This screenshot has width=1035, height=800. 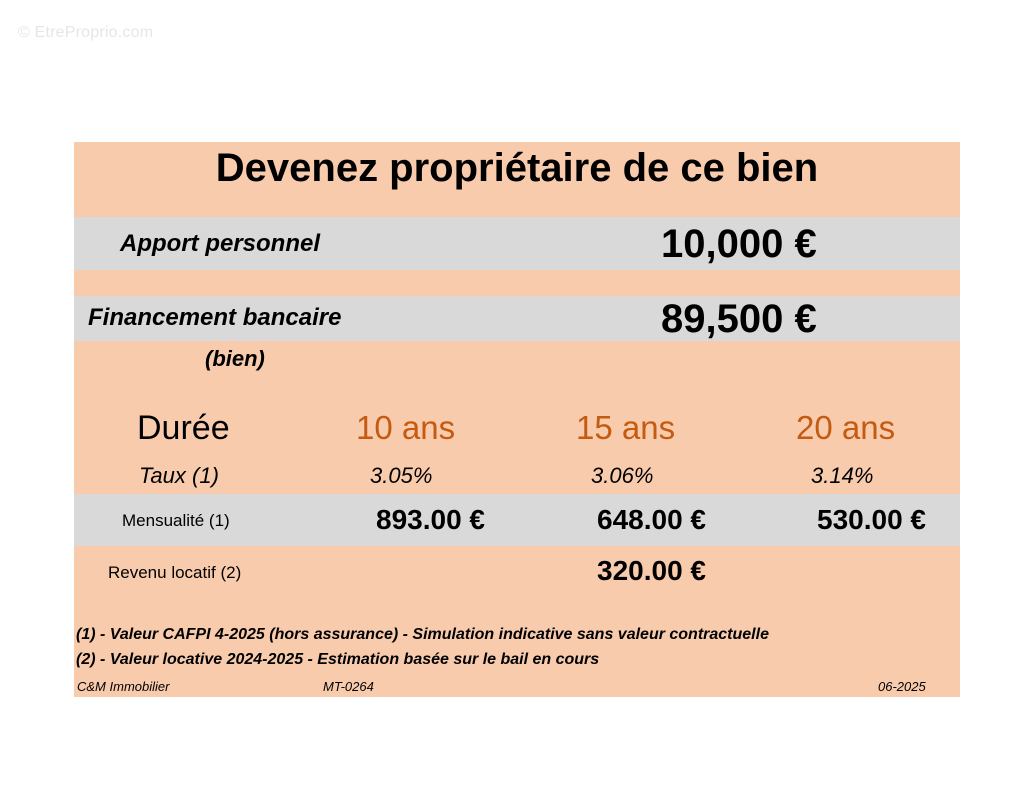 I want to click on financement-band, so click(x=517, y=318).